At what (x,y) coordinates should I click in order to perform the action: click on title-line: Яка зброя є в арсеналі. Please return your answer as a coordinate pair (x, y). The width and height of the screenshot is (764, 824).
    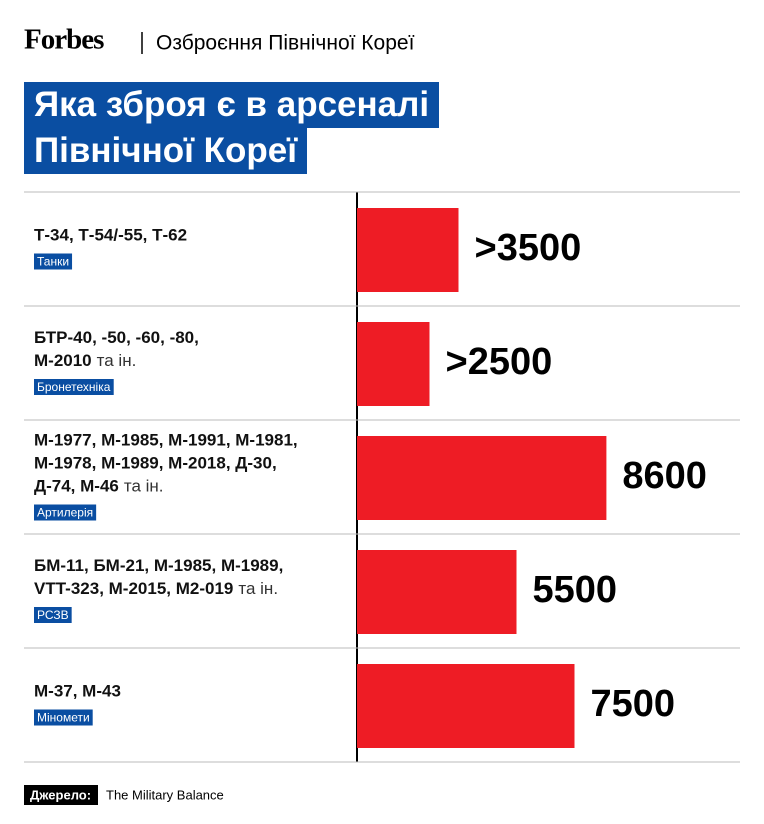
    Looking at the image, I should click on (232, 105).